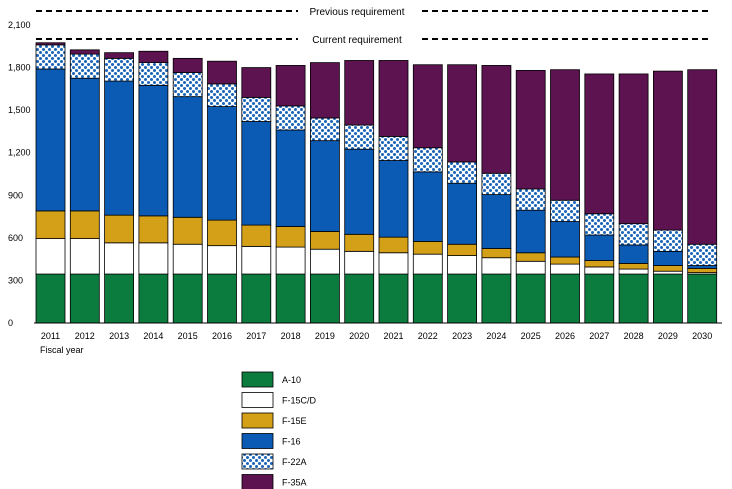  What do you see at coordinates (290, 194) in the screenshot?
I see `bar-stack-2018` at bounding box center [290, 194].